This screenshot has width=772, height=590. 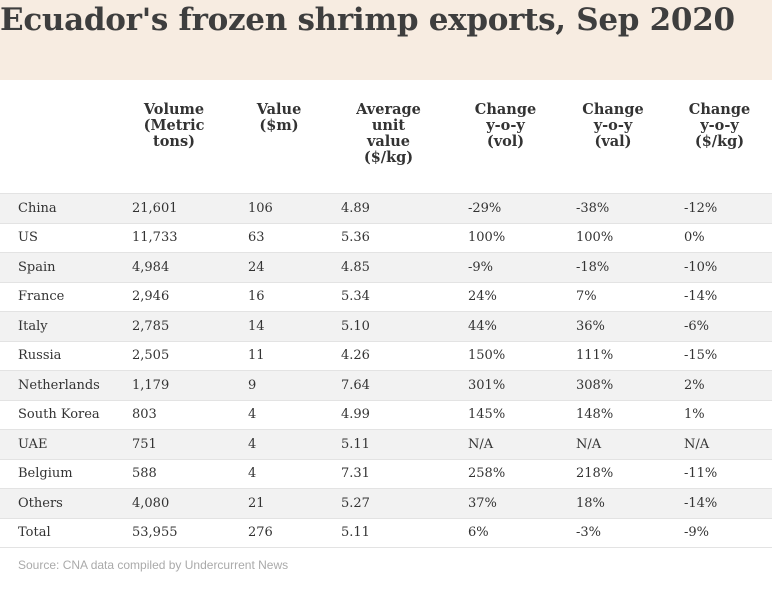 What do you see at coordinates (174, 385) in the screenshot?
I see `volume-cell: 1,179` at bounding box center [174, 385].